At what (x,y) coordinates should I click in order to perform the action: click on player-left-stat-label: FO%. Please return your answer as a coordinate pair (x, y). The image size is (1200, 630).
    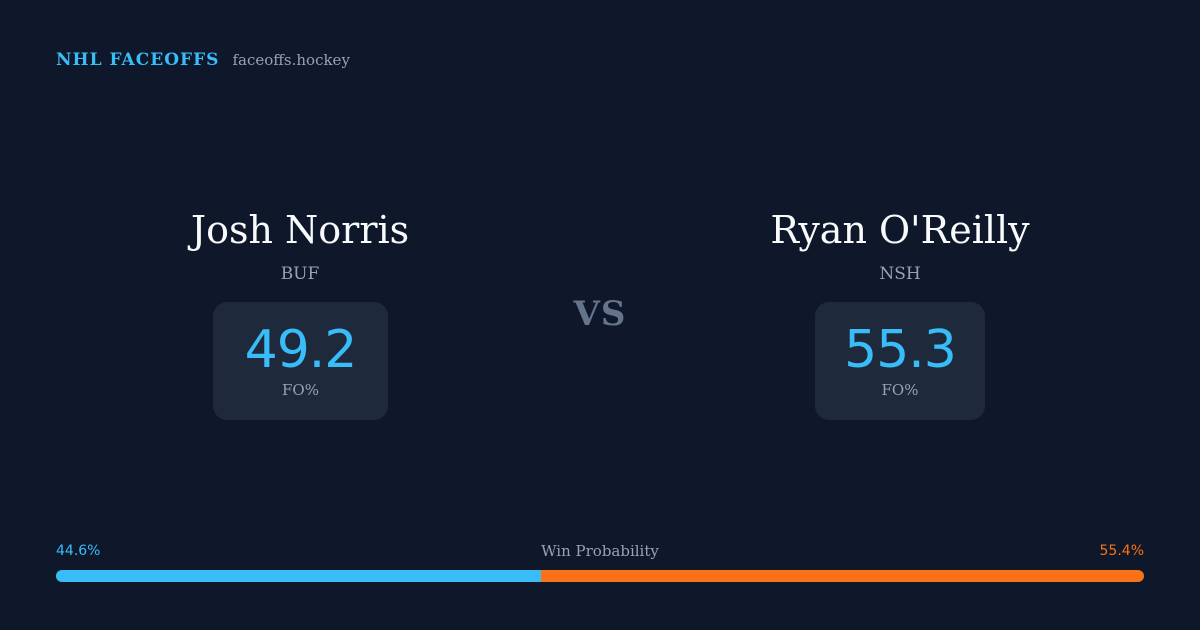
    Looking at the image, I should click on (300, 390).